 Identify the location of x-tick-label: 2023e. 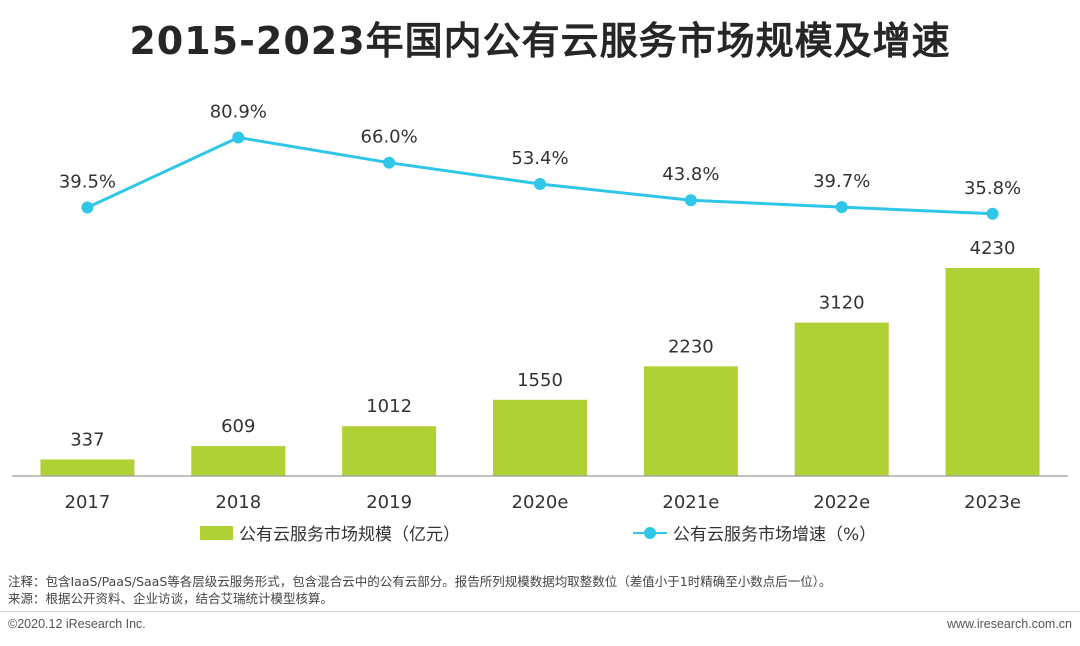
(992, 502).